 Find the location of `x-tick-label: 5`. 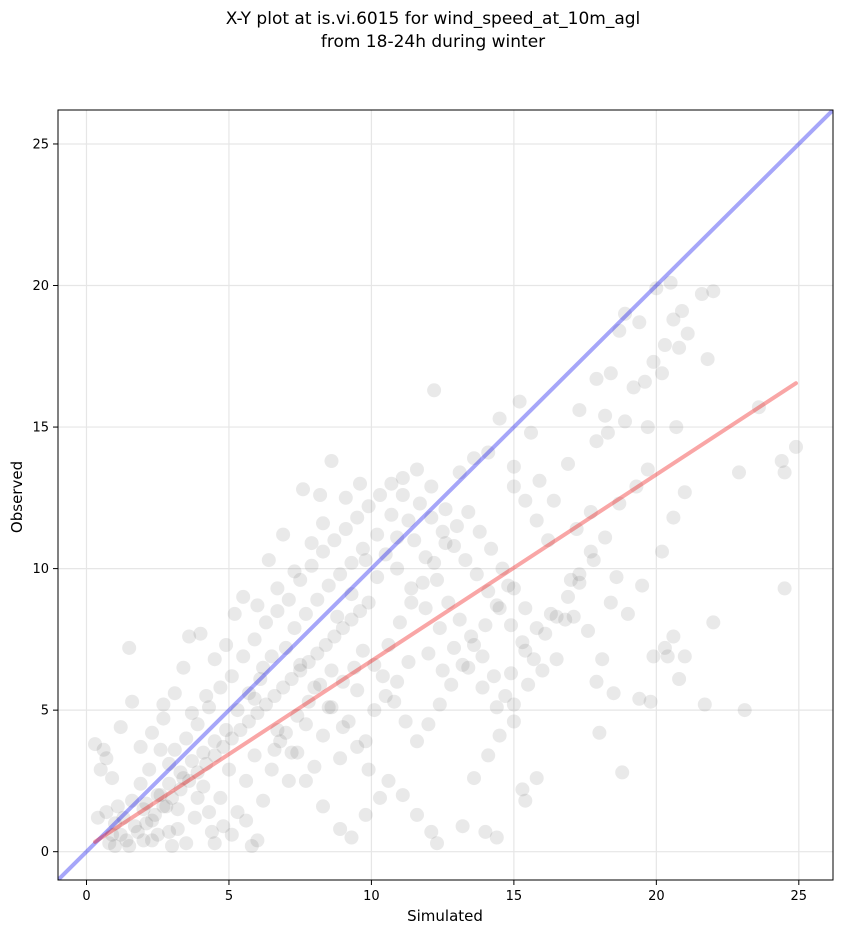

x-tick-label: 5 is located at coordinates (229, 896).